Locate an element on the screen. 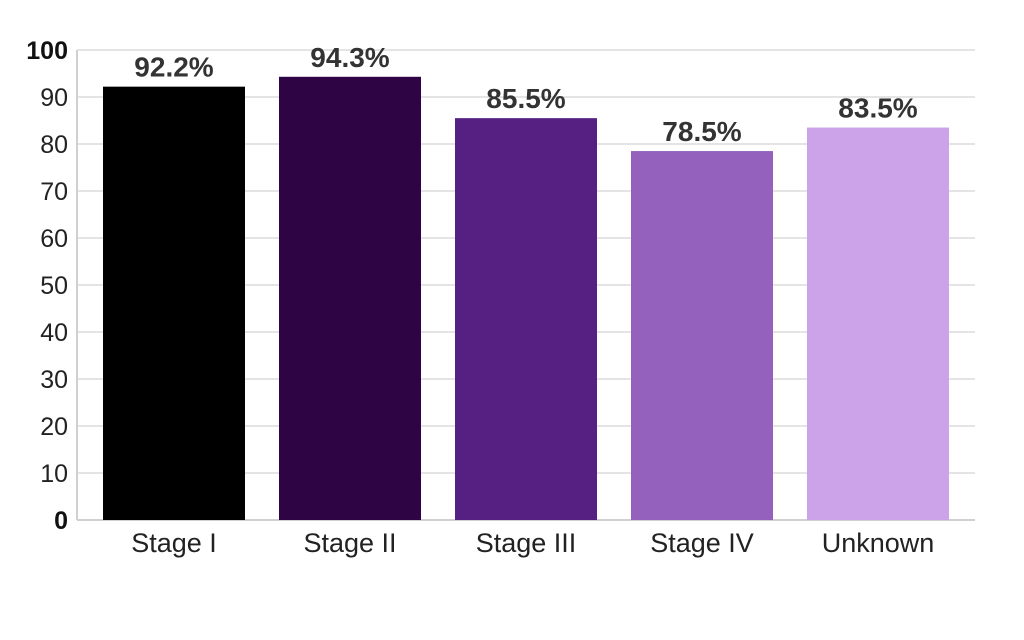 This screenshot has width=1024, height=640. bar-unknown is located at coordinates (878, 324).